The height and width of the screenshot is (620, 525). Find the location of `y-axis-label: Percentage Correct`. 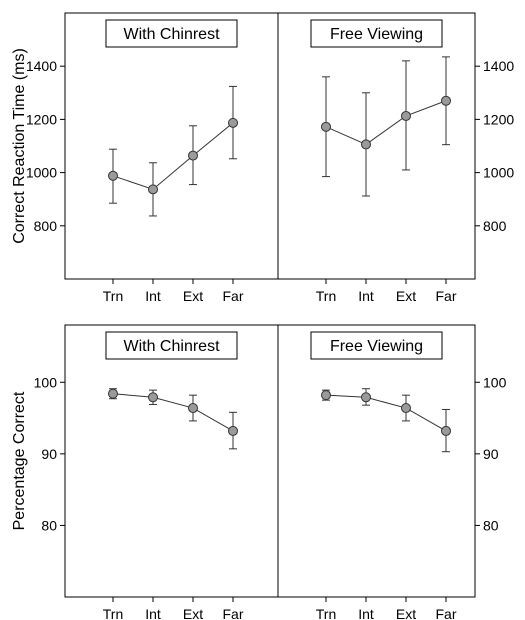

y-axis-label: Percentage Correct is located at coordinates (19, 460).